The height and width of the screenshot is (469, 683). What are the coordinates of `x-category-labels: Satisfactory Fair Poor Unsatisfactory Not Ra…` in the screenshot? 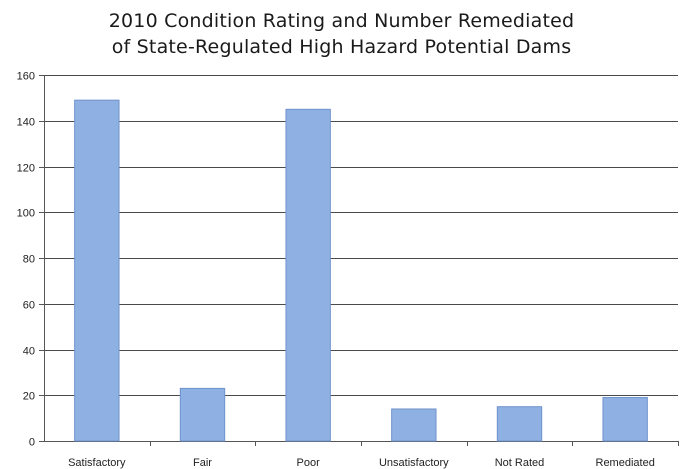 It's located at (361, 463).